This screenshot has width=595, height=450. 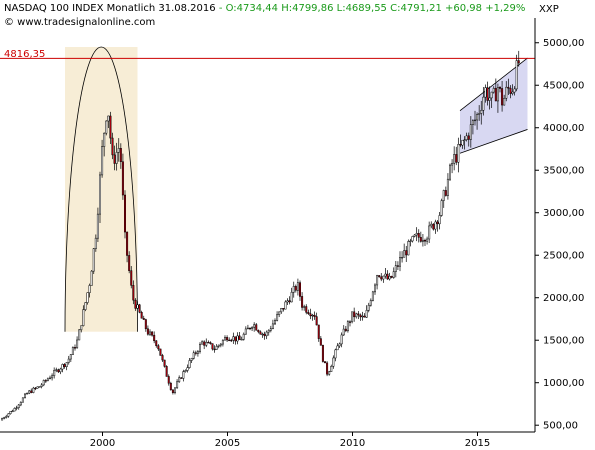 I want to click on y-tick-label: 500,00, so click(x=560, y=426).